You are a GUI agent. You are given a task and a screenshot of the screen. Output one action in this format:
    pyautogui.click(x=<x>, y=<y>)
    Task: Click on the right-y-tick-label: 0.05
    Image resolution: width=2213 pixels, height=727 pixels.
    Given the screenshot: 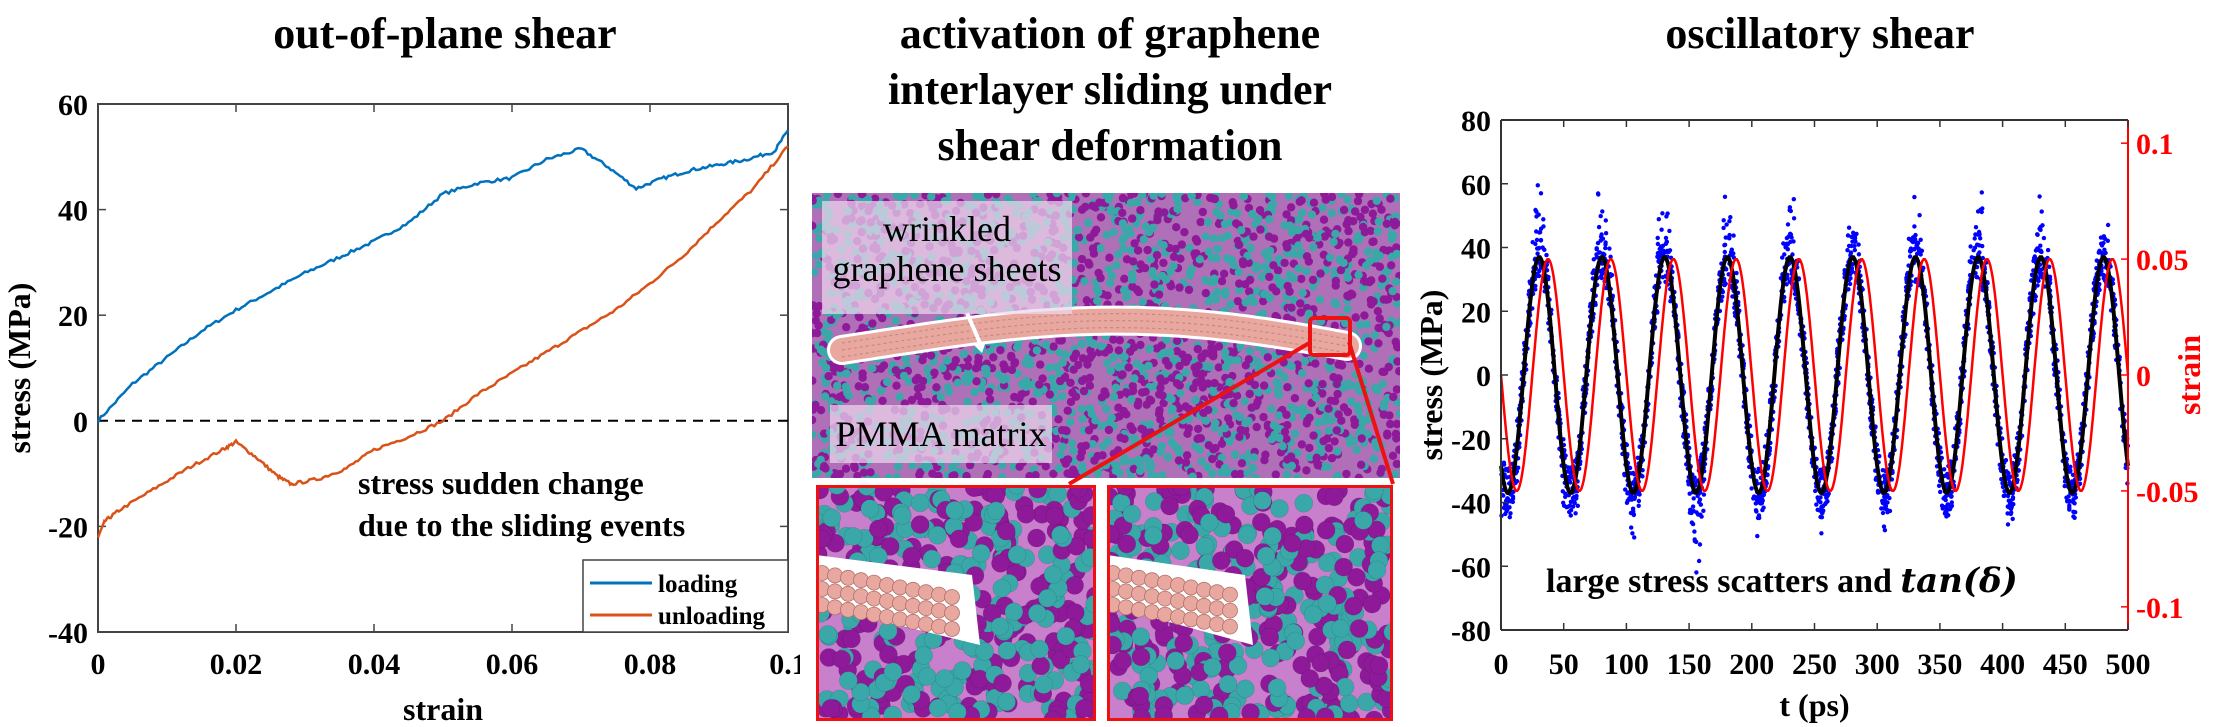 What is the action you would take?
    pyautogui.click(x=2162, y=260)
    